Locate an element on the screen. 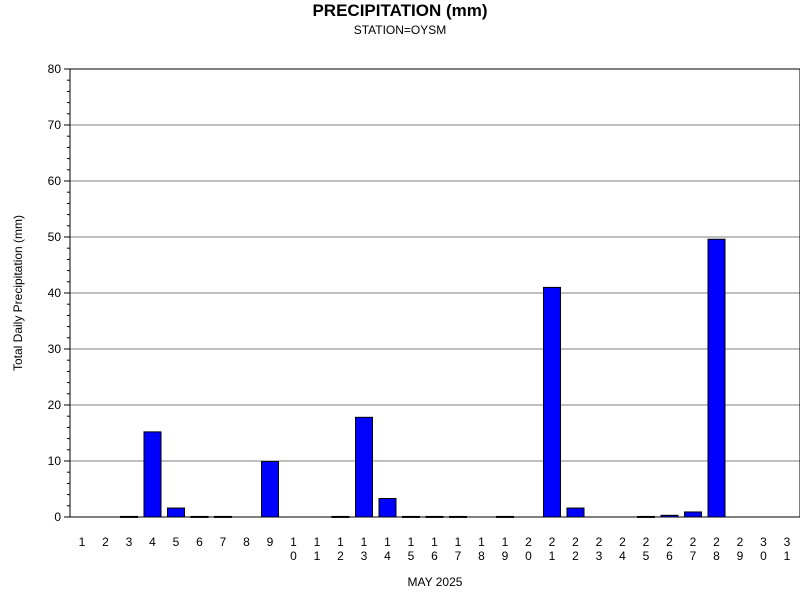 This screenshot has height=600, width=800. y-tick-label: 80 is located at coordinates (55, 69).